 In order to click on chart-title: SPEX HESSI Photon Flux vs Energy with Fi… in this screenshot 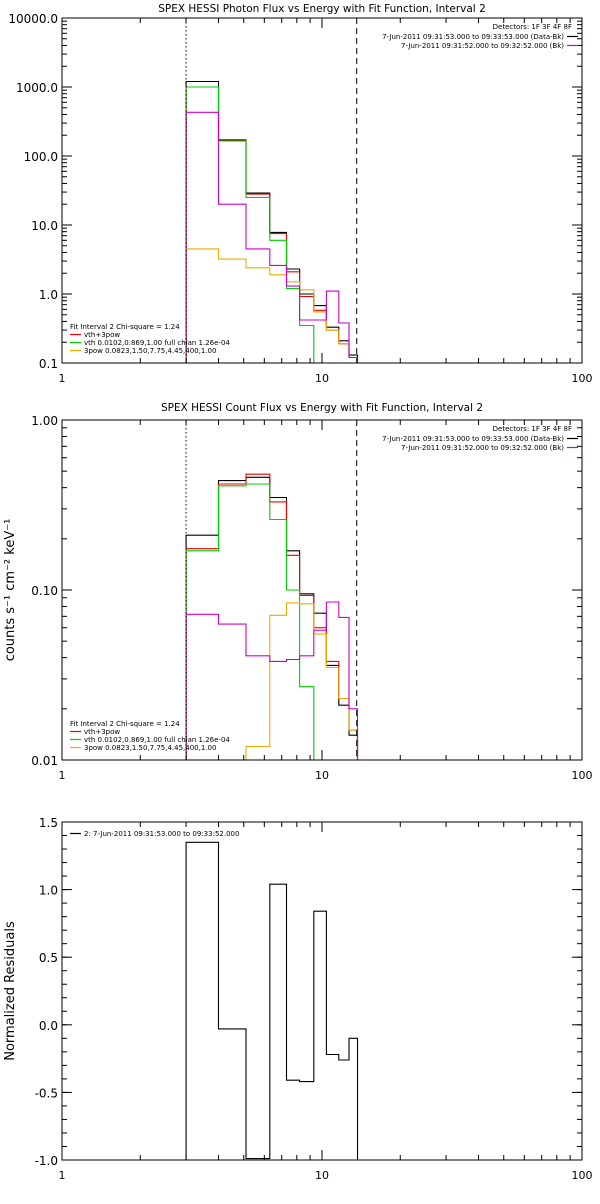, I will do `click(322, 9)`.